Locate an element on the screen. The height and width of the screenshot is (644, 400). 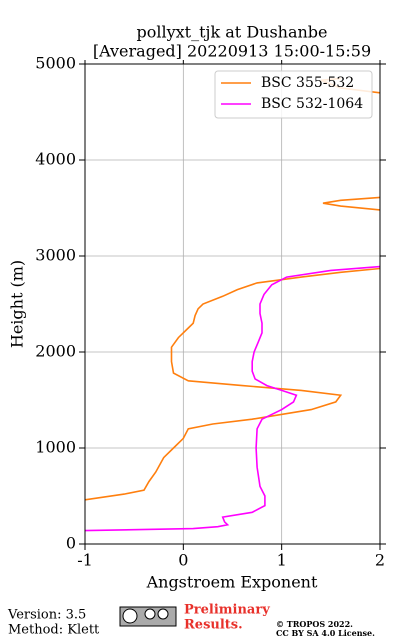
x-tick-label: -1 is located at coordinates (85, 560).